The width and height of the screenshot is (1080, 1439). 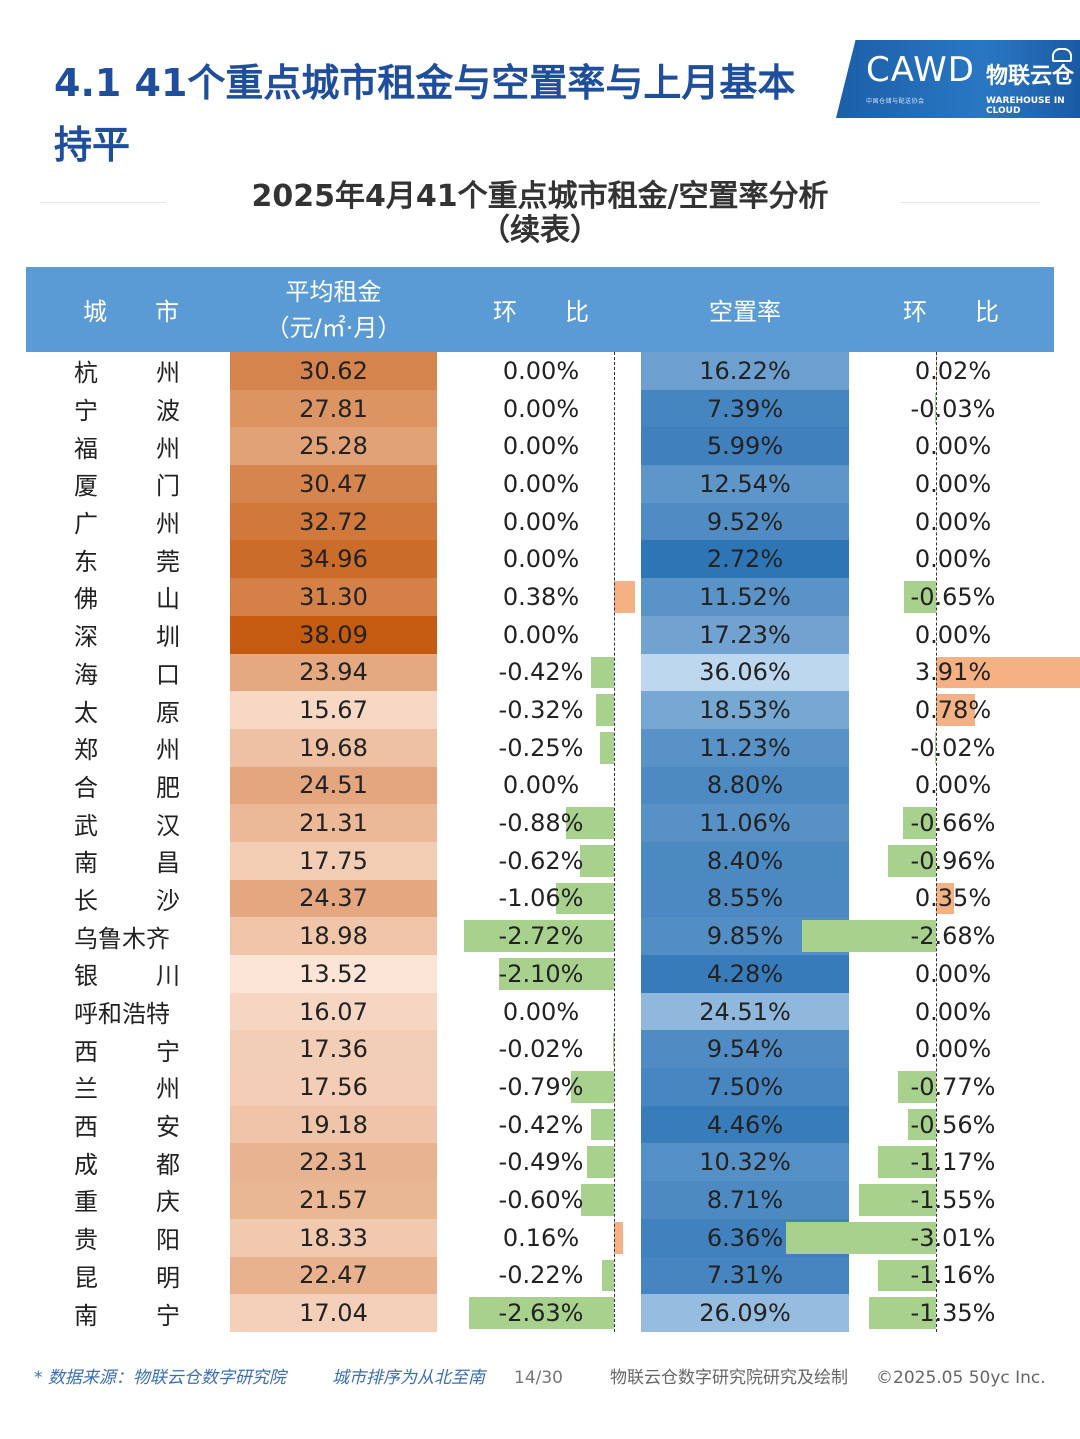 What do you see at coordinates (127, 597) in the screenshot?
I see `city-name: 佛山` at bounding box center [127, 597].